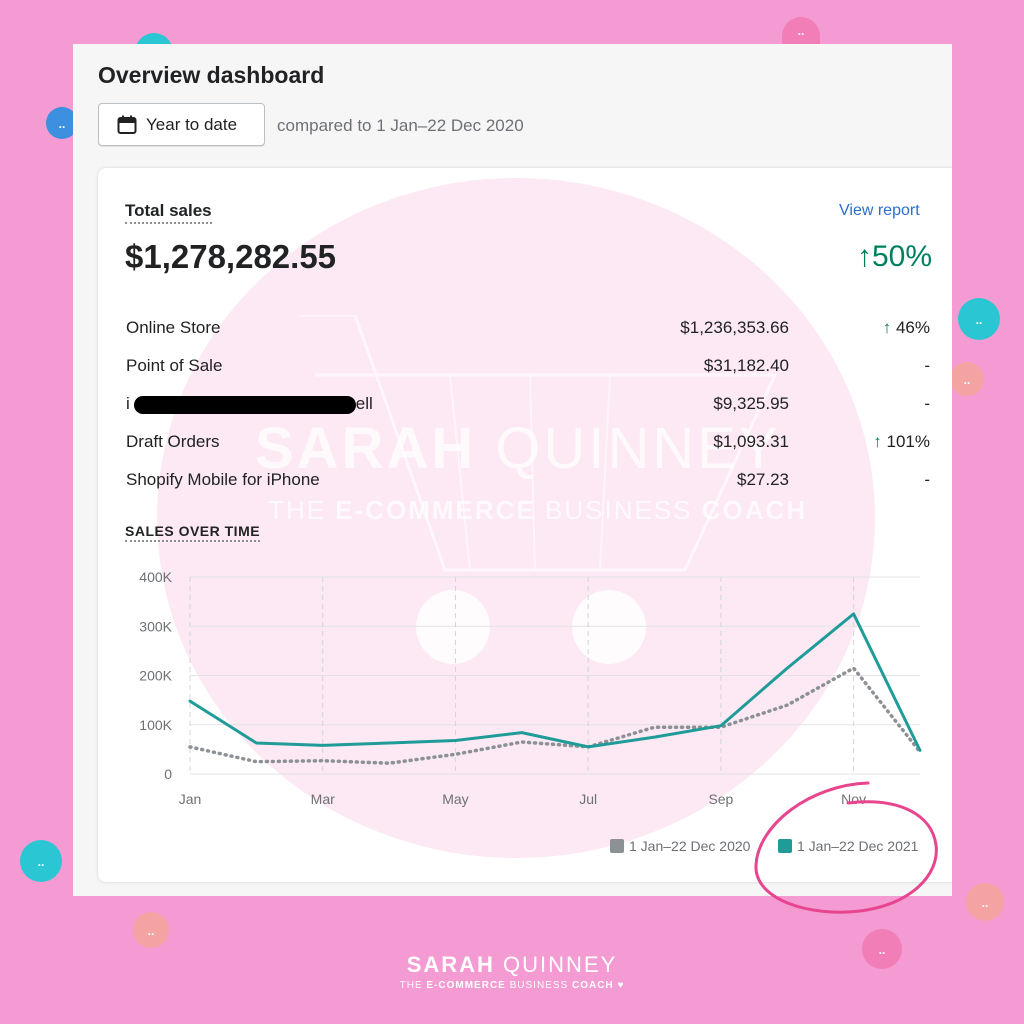  I want to click on x-tick-label: Nov, so click(853, 799).